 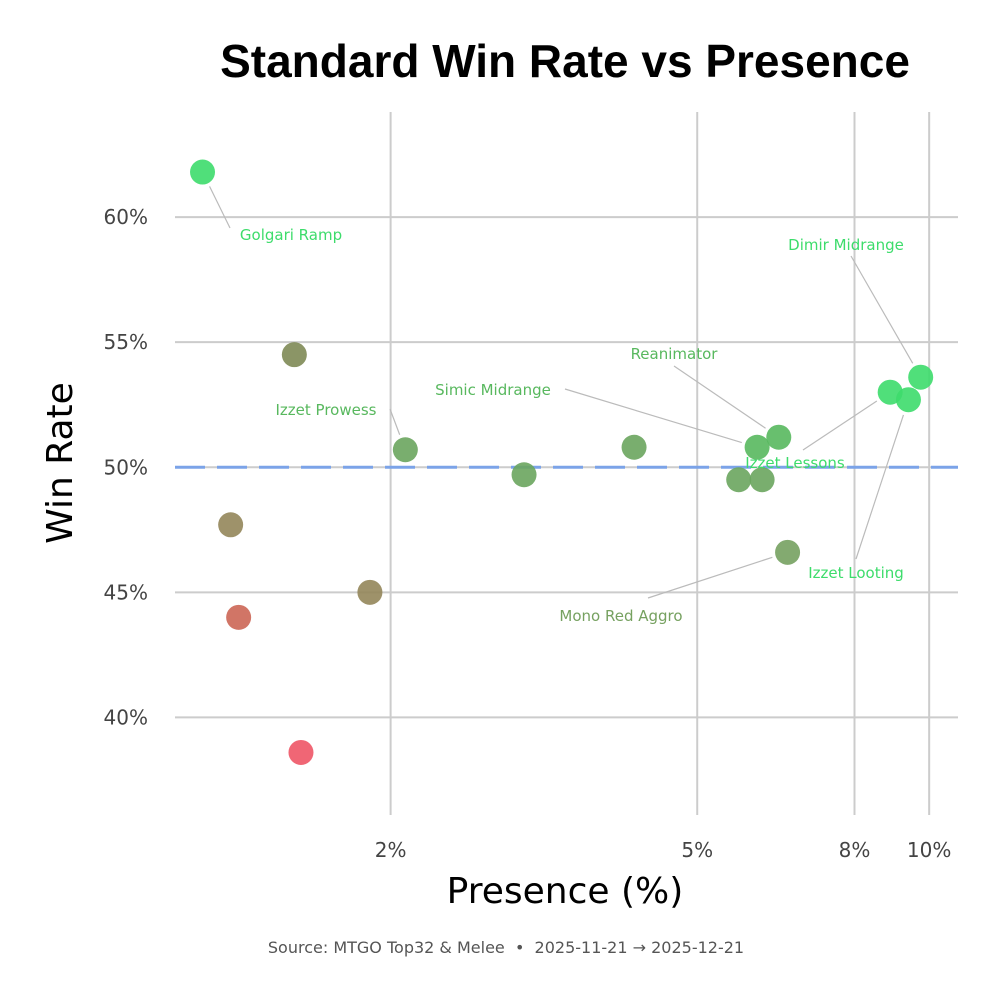 What do you see at coordinates (620, 616) in the screenshot?
I see `point-annotation: Mono Red Aggro` at bounding box center [620, 616].